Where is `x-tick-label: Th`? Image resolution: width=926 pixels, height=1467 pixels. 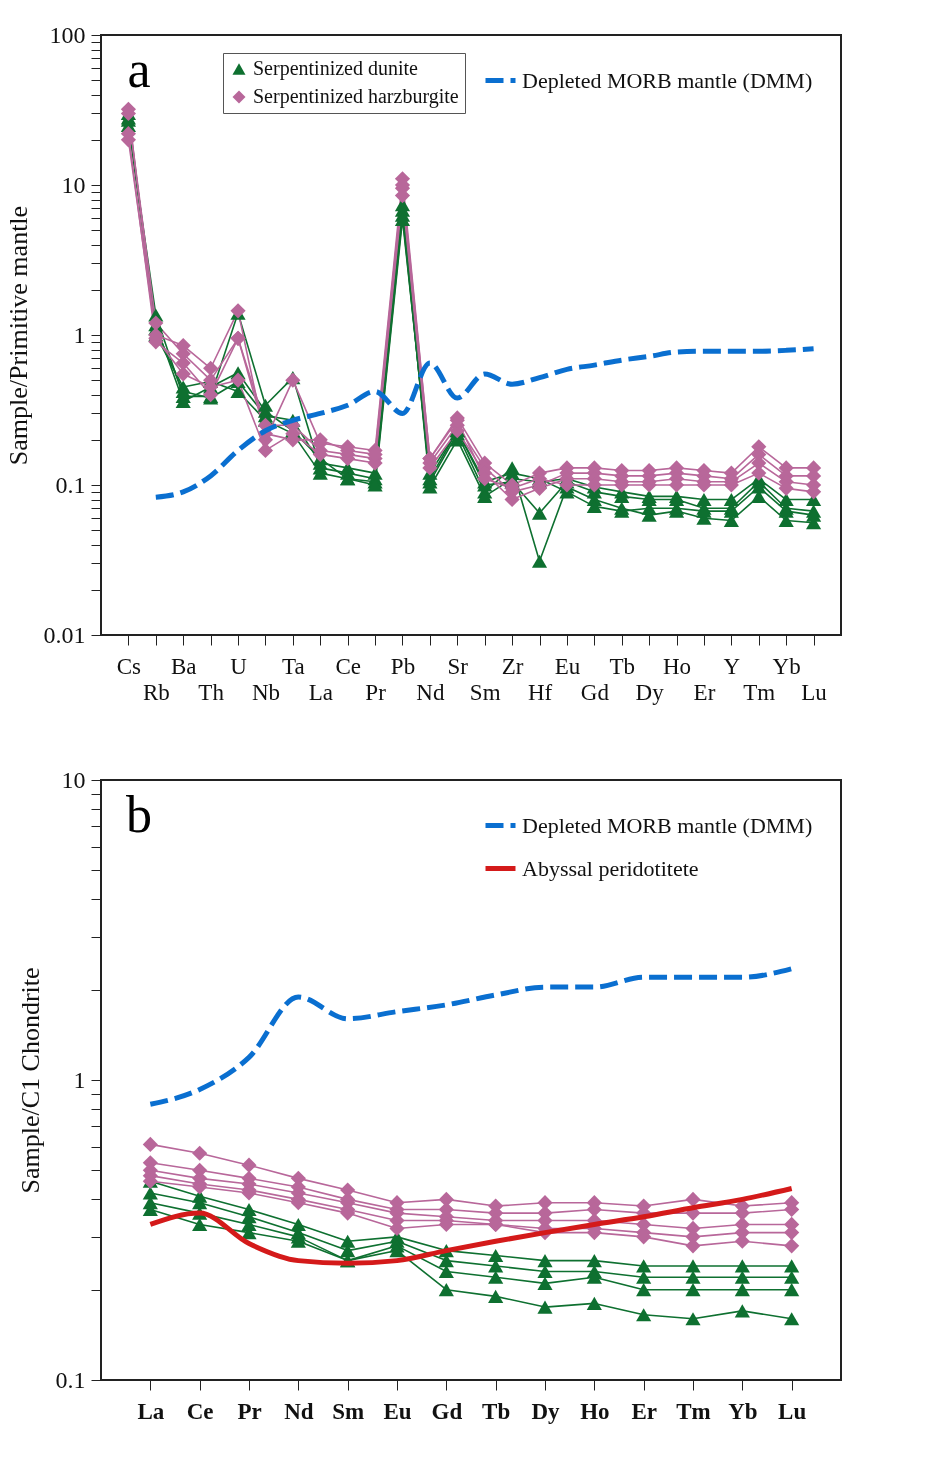 x-tick-label: Th is located at coordinates (211, 692).